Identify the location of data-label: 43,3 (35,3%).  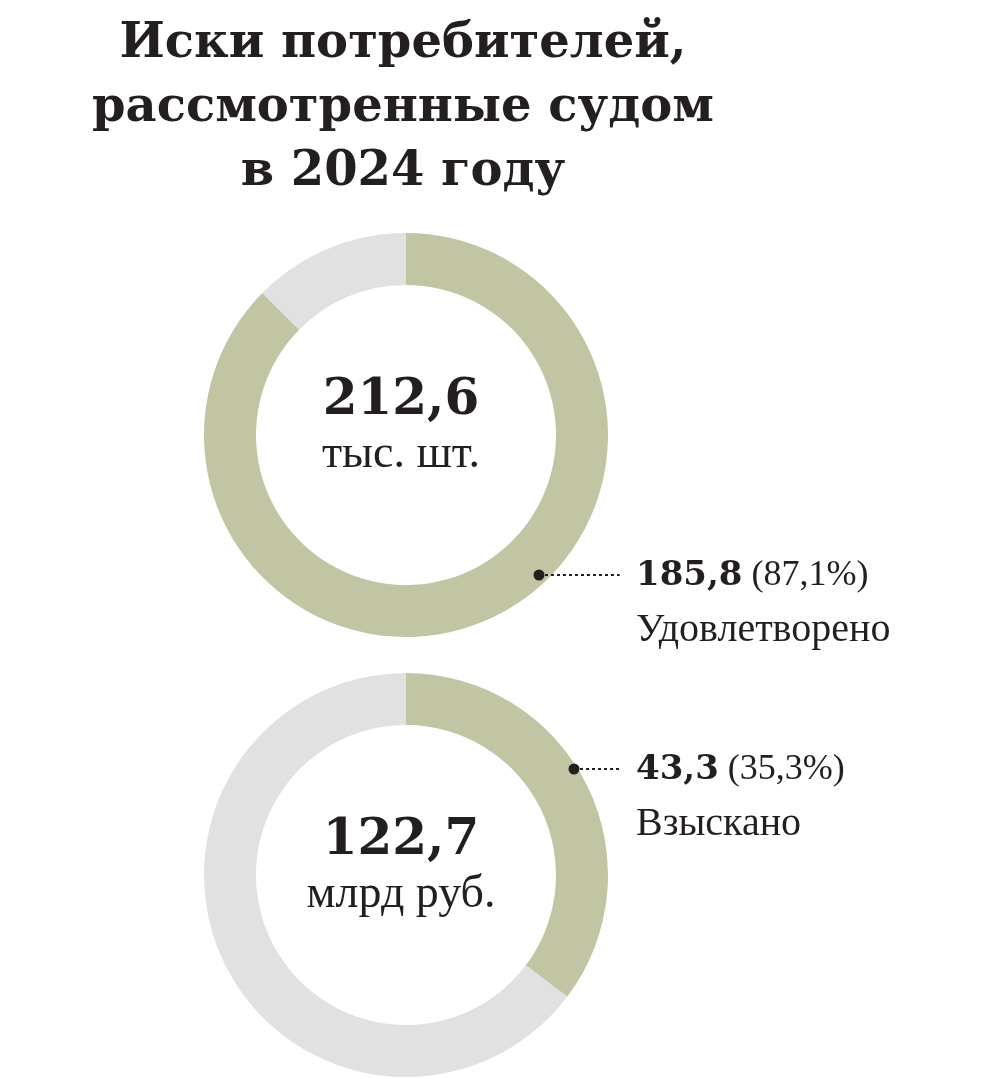
(740, 767).